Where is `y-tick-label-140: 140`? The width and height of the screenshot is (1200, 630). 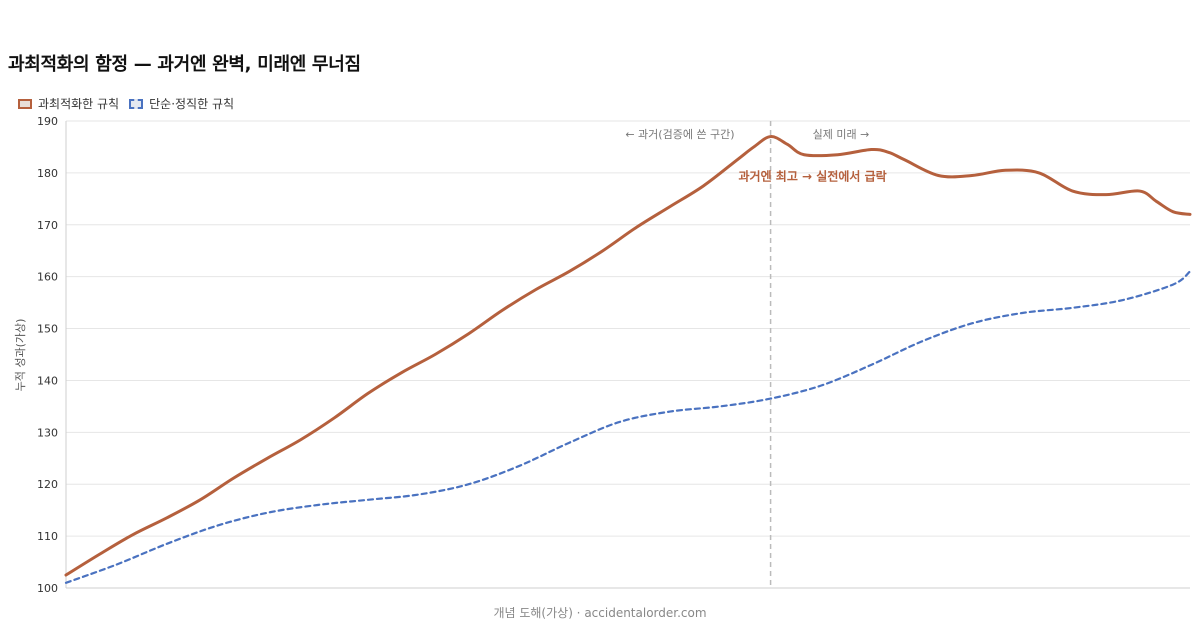 y-tick-label-140: 140 is located at coordinates (47, 380).